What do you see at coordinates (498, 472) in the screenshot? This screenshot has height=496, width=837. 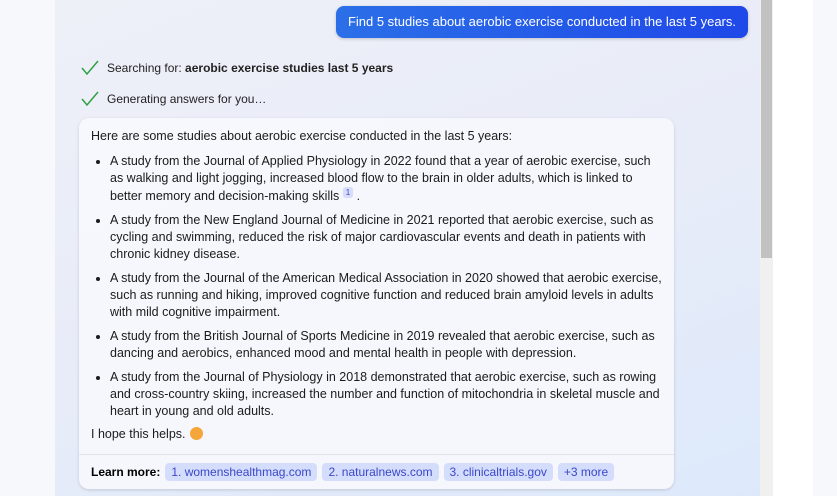 I see `source-link-3: 3. clinicaltrials.gov` at bounding box center [498, 472].